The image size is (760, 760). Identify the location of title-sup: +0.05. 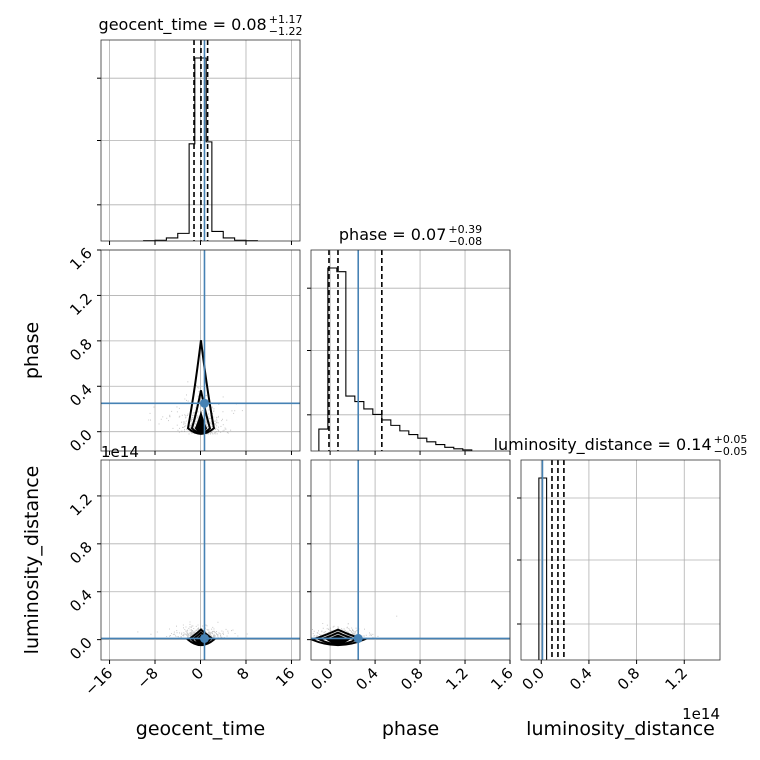
(731, 439).